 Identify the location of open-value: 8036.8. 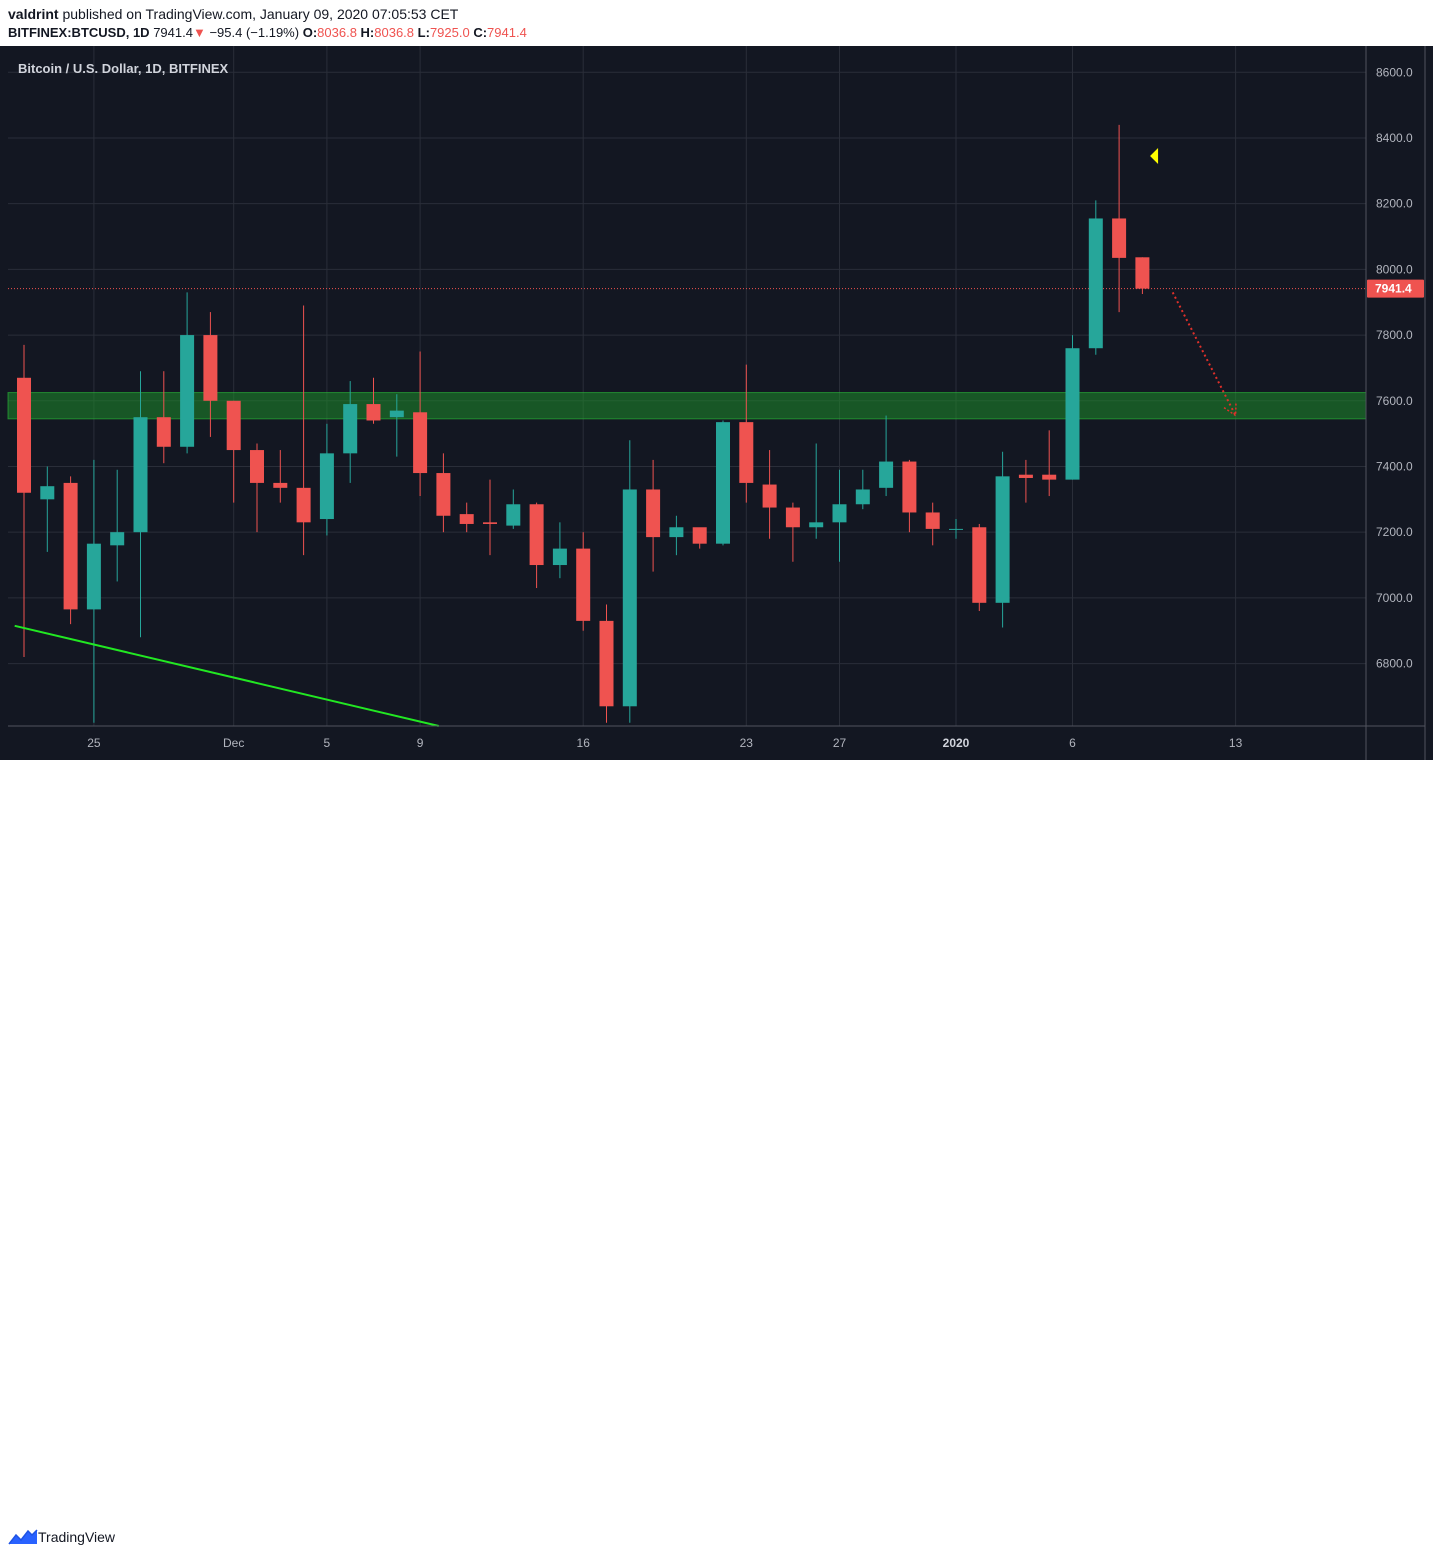
(337, 32).